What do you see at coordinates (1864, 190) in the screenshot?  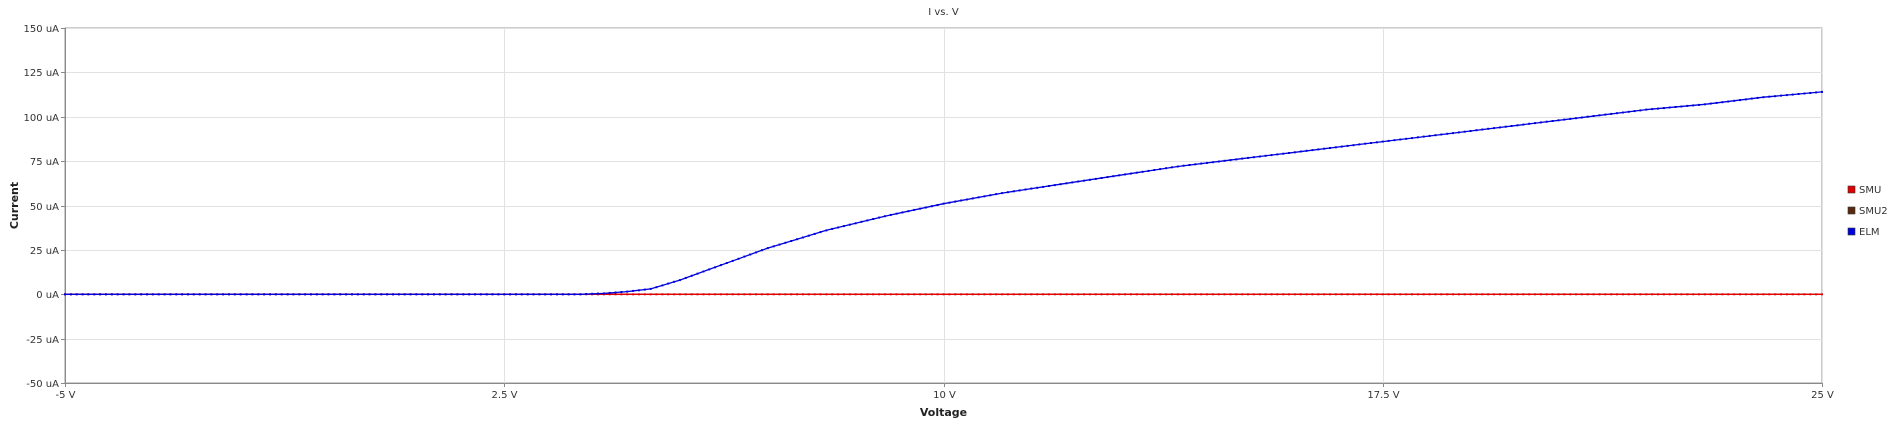 I see `legend-item-smu: SMU` at bounding box center [1864, 190].